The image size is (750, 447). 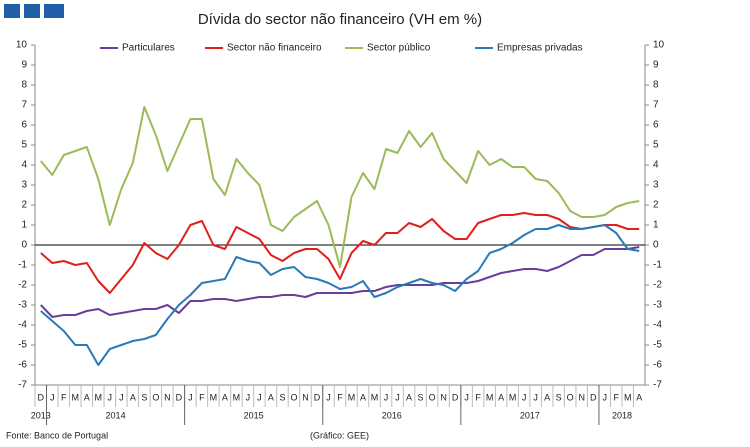 What do you see at coordinates (657, 385) in the screenshot?
I see `y2-tick-label: -7` at bounding box center [657, 385].